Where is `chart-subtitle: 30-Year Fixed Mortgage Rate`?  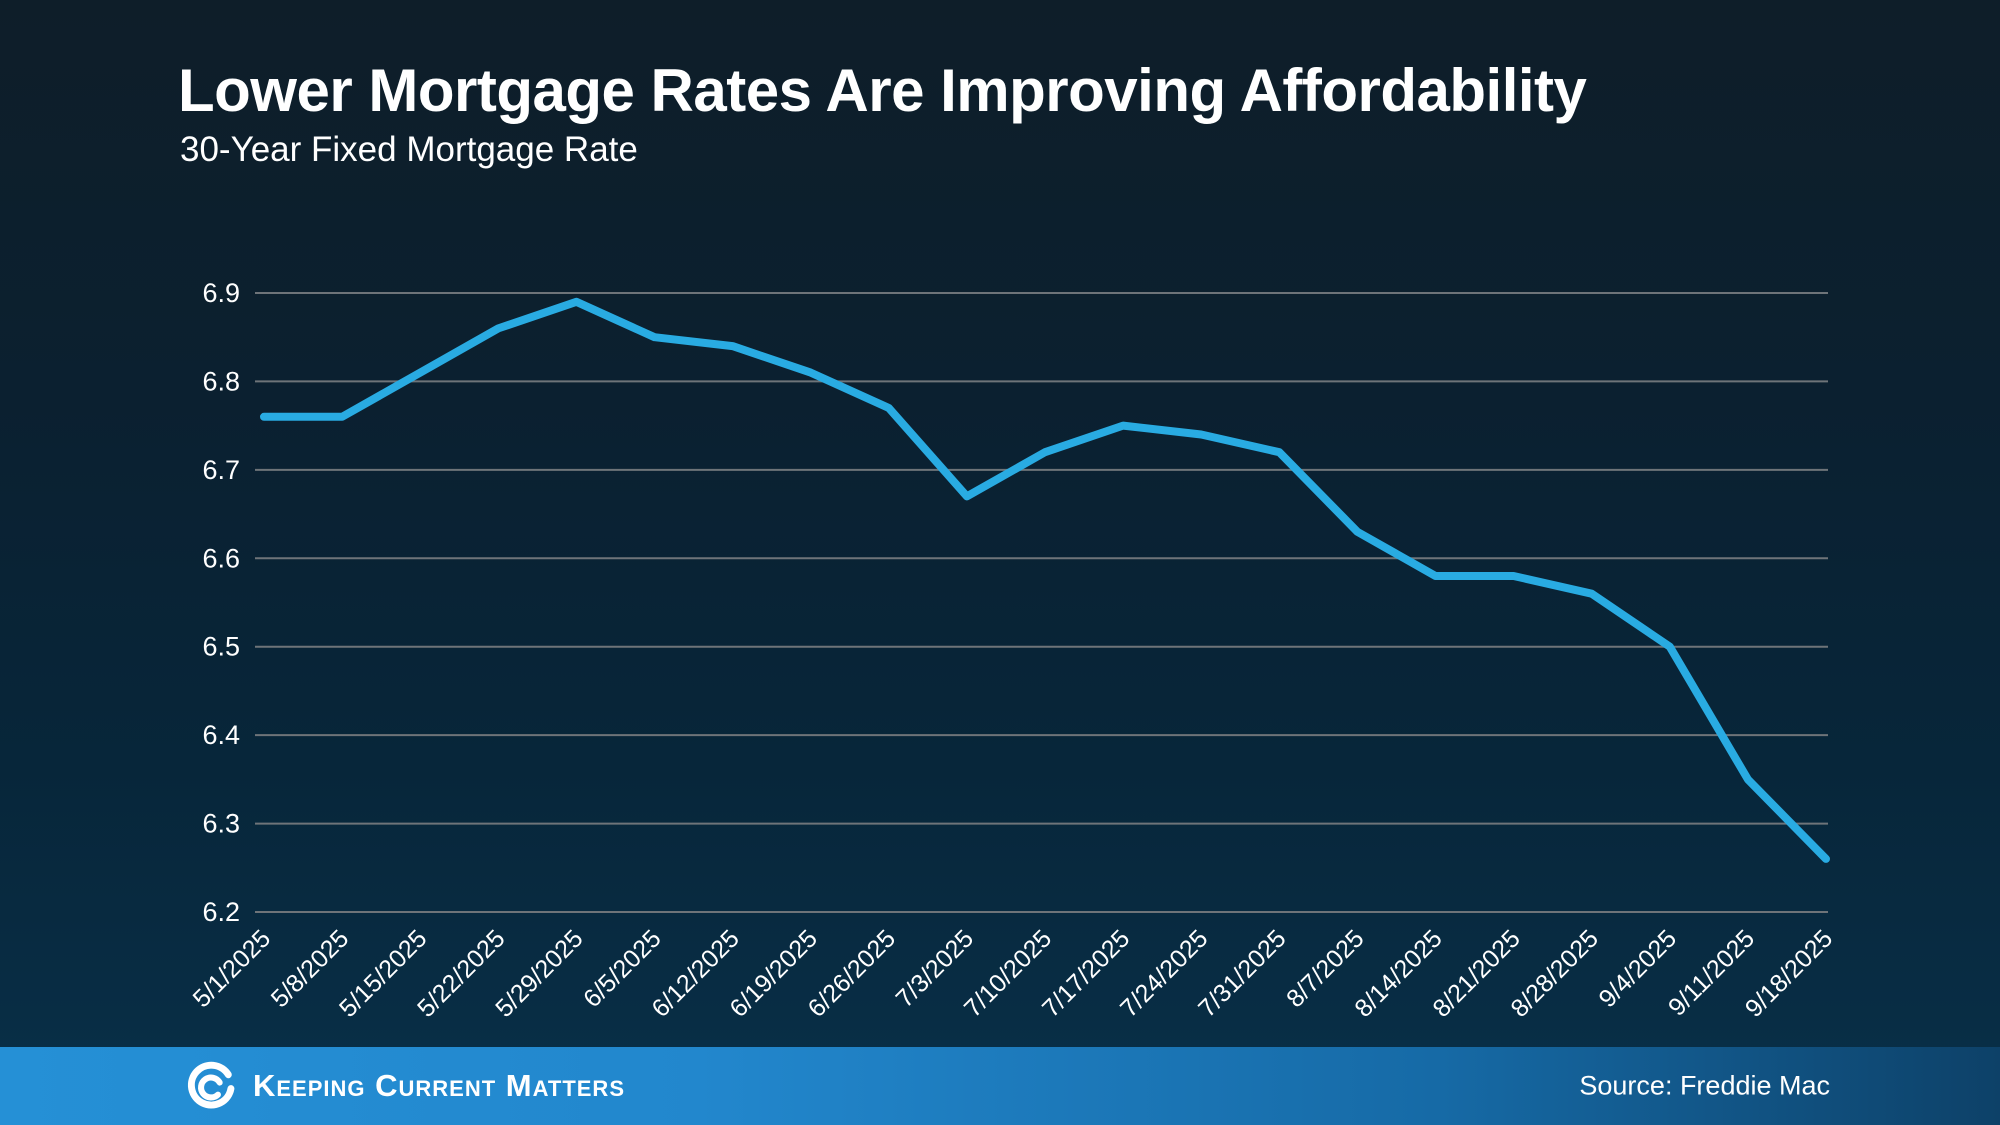
chart-subtitle: 30-Year Fixed Mortgage Rate is located at coordinates (409, 149).